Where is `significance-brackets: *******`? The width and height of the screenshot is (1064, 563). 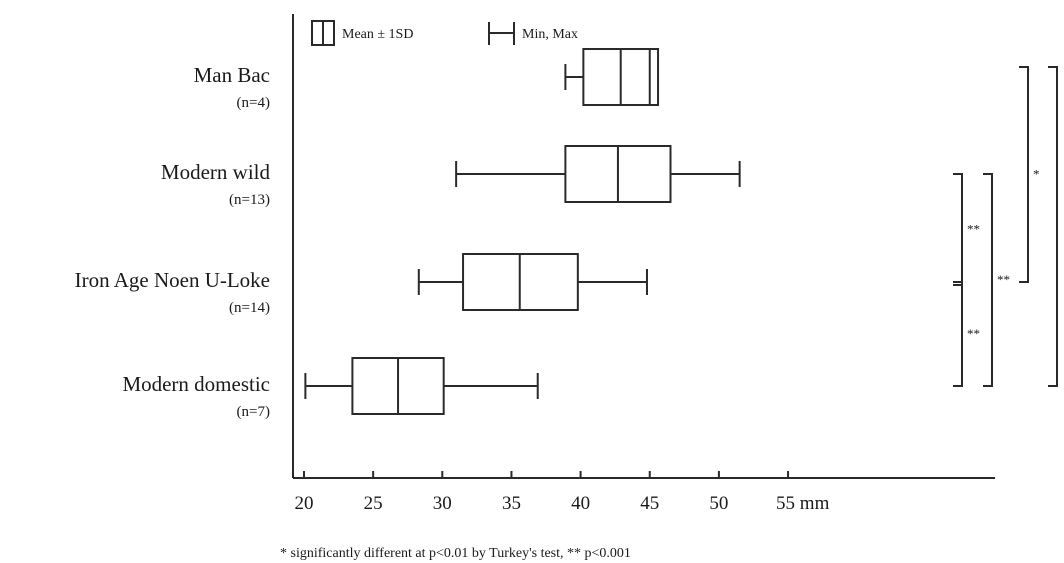 significance-brackets: ******* is located at coordinates (1005, 226).